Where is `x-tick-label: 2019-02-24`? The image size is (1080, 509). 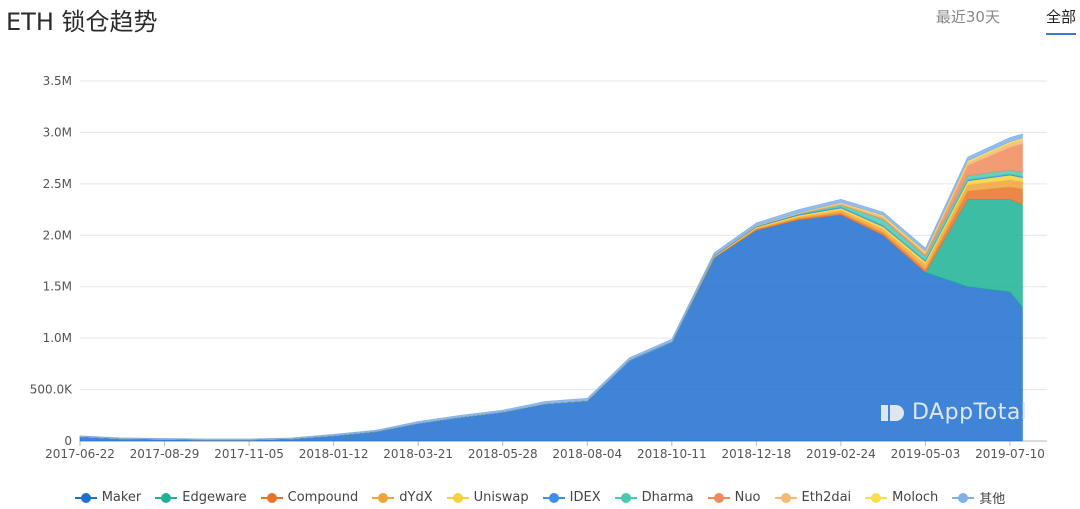
x-tick-label: 2019-02-24 is located at coordinates (841, 454).